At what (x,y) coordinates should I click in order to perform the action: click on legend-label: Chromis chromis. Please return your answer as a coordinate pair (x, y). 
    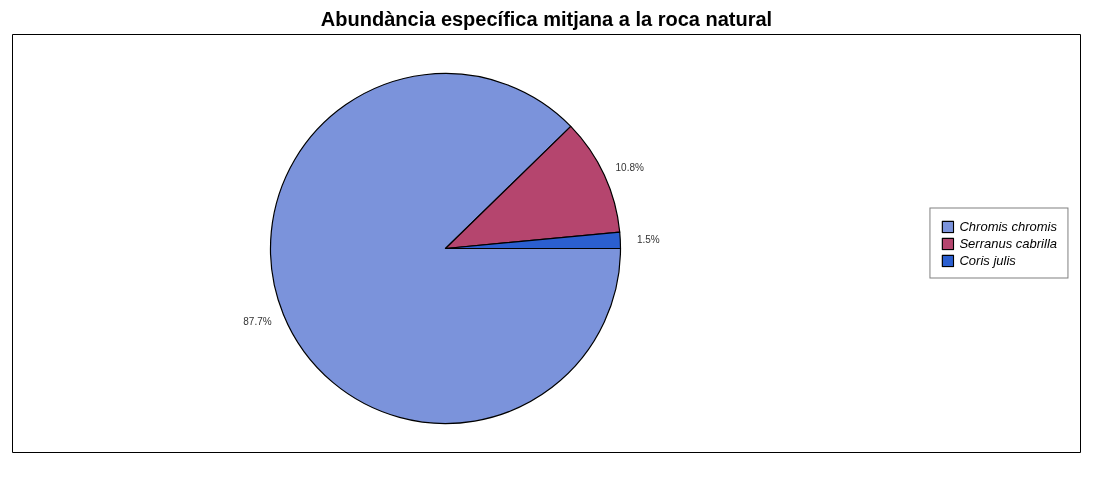
    Looking at the image, I should click on (1008, 226).